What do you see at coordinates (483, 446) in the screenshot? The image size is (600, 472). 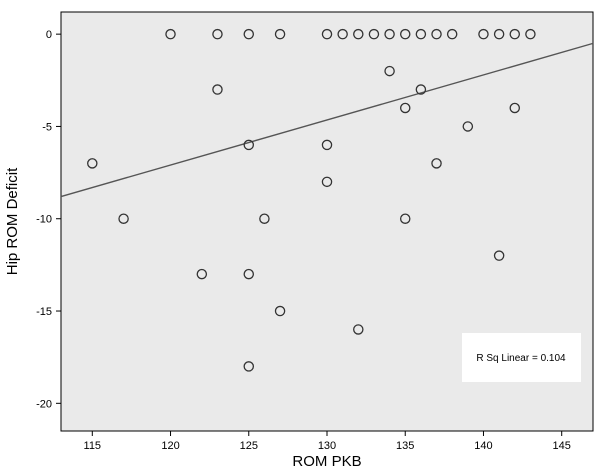 I see `x-tick-label: 140` at bounding box center [483, 446].